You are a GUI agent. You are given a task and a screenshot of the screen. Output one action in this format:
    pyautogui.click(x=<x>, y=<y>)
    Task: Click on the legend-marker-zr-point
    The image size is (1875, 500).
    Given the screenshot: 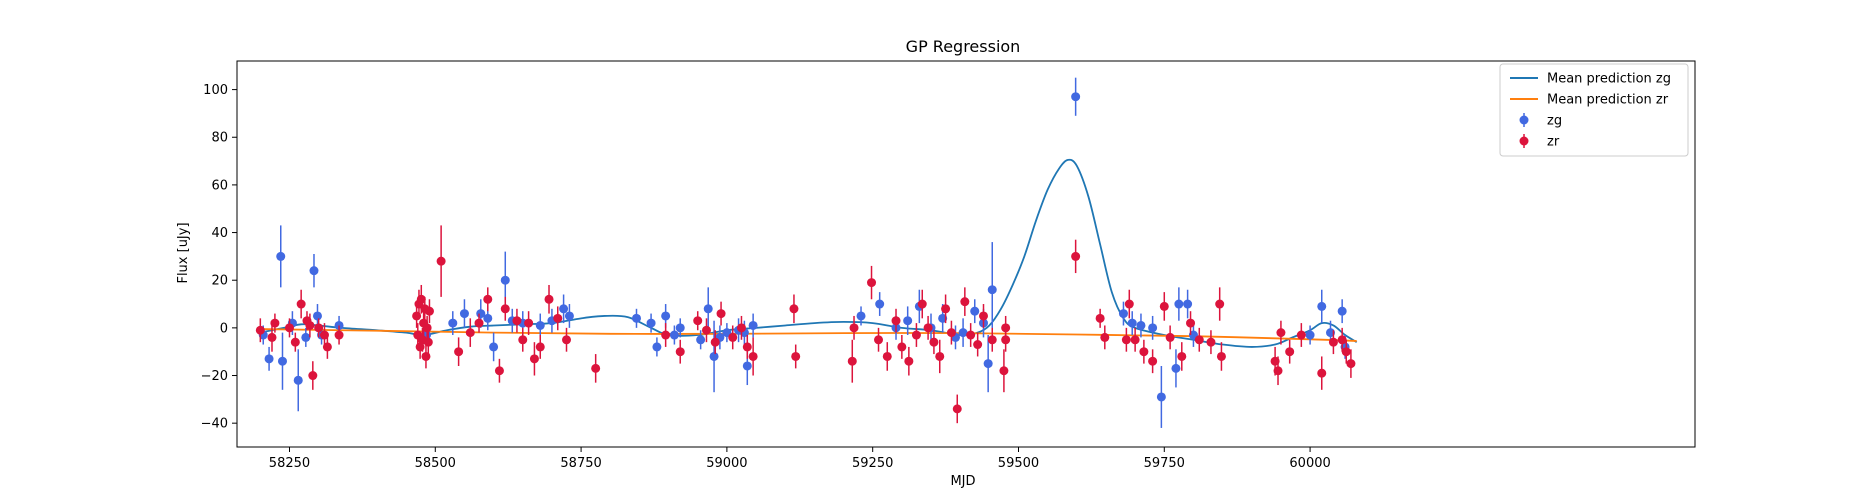 What is the action you would take?
    pyautogui.click(x=1524, y=141)
    